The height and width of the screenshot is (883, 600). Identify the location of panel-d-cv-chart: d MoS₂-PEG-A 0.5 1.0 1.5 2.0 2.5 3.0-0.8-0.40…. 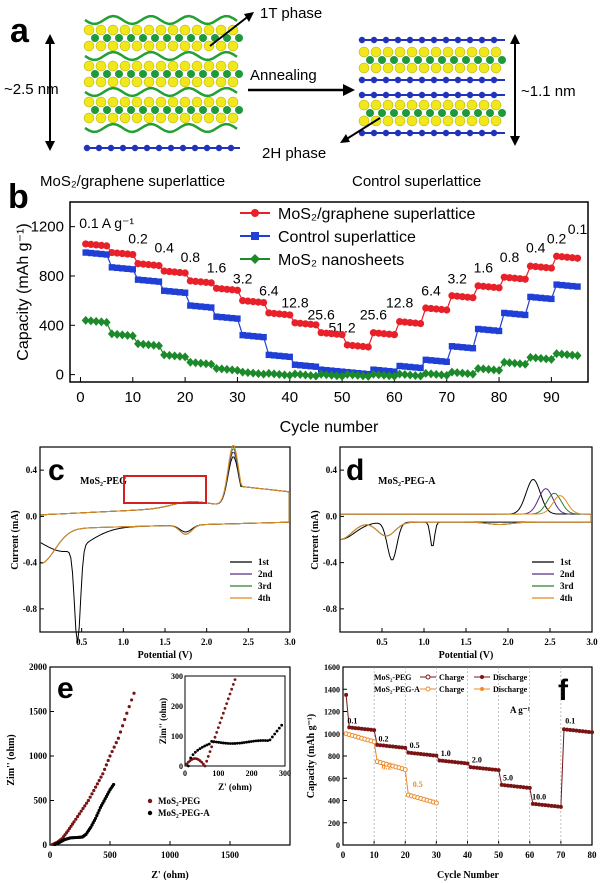
(454, 553).